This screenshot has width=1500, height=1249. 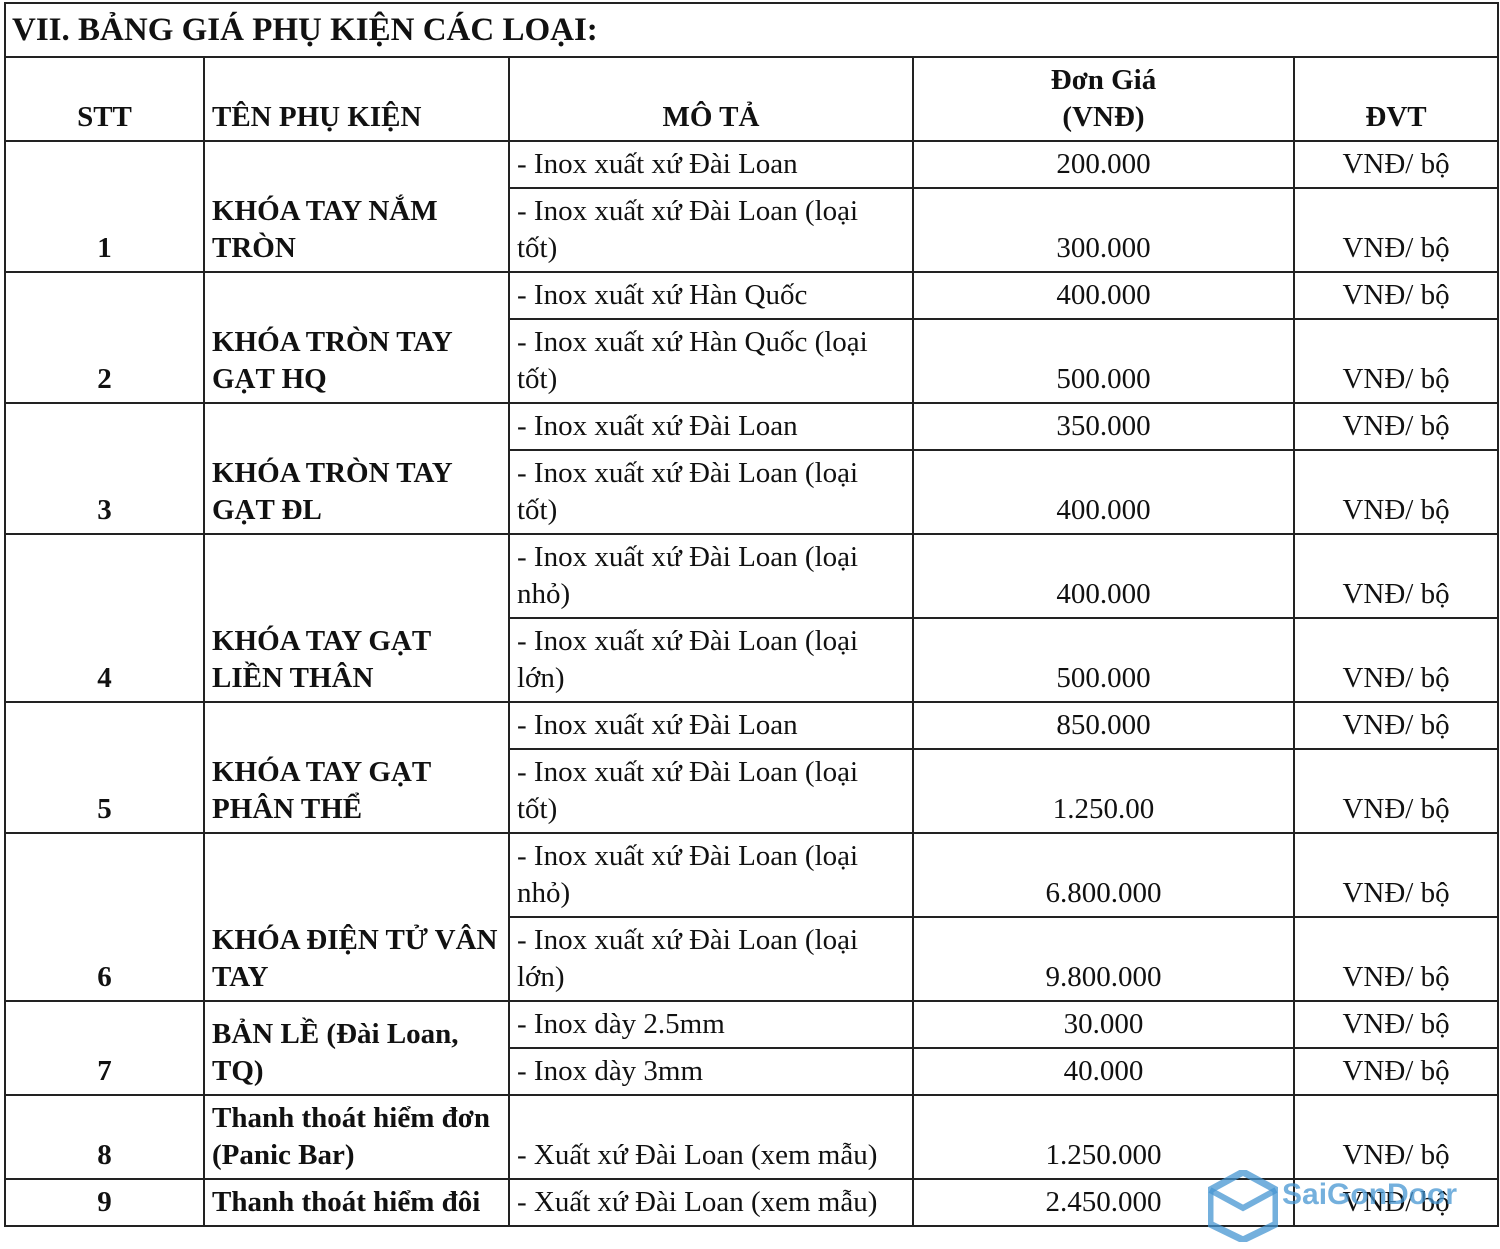 What do you see at coordinates (1103, 426) in the screenshot?
I see `price-cell: 350.000` at bounding box center [1103, 426].